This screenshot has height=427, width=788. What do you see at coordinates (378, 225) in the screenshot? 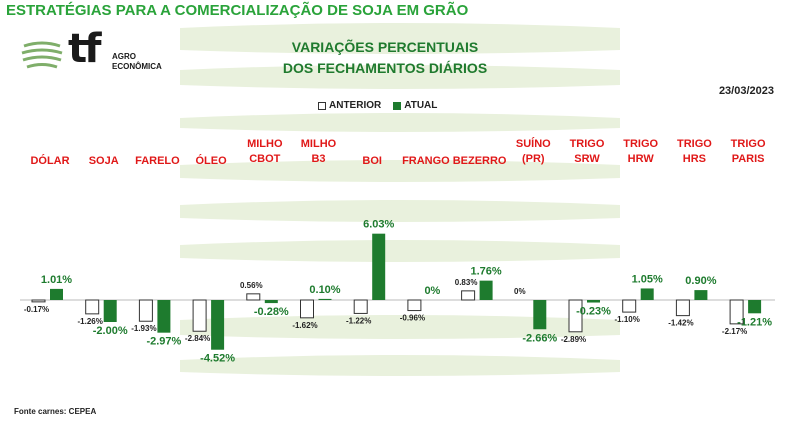
I see `data-label-current: 6.03%` at bounding box center [378, 225].